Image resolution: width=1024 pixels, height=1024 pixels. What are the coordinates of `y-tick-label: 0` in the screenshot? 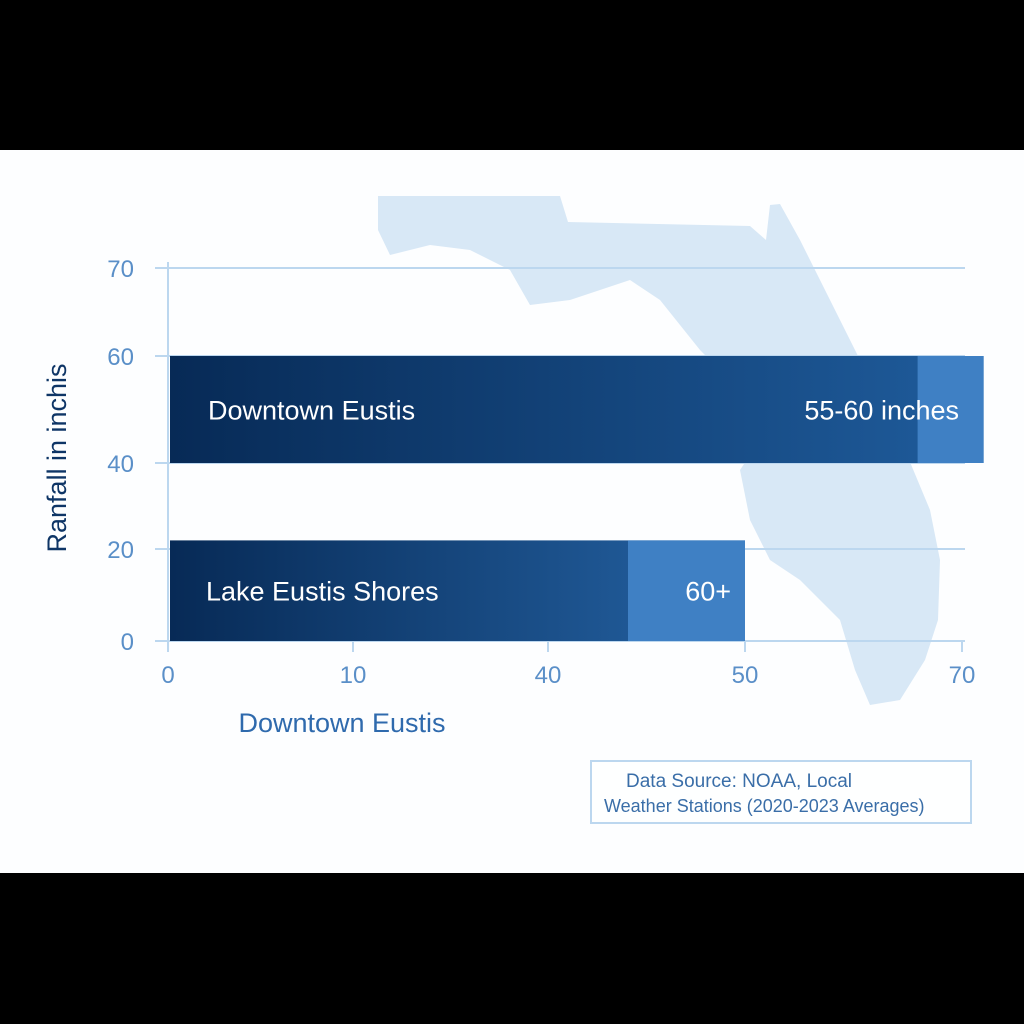 It's located at (127, 642).